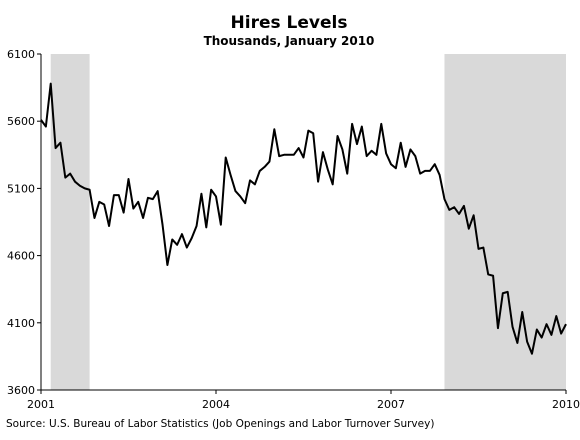  I want to click on y-tick-label: 5100, so click(21, 188).